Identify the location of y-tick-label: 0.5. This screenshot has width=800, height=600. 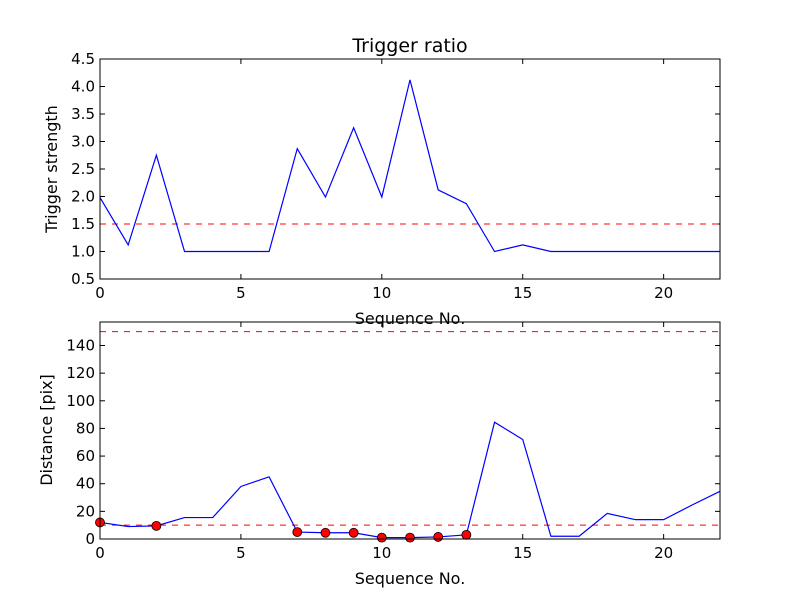
(83, 279).